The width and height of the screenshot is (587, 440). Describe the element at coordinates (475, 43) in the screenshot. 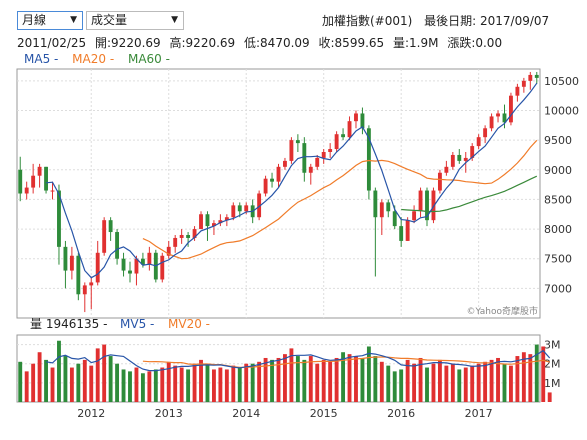

I see `ohlc-change: 漲跌:0.00` at that location.